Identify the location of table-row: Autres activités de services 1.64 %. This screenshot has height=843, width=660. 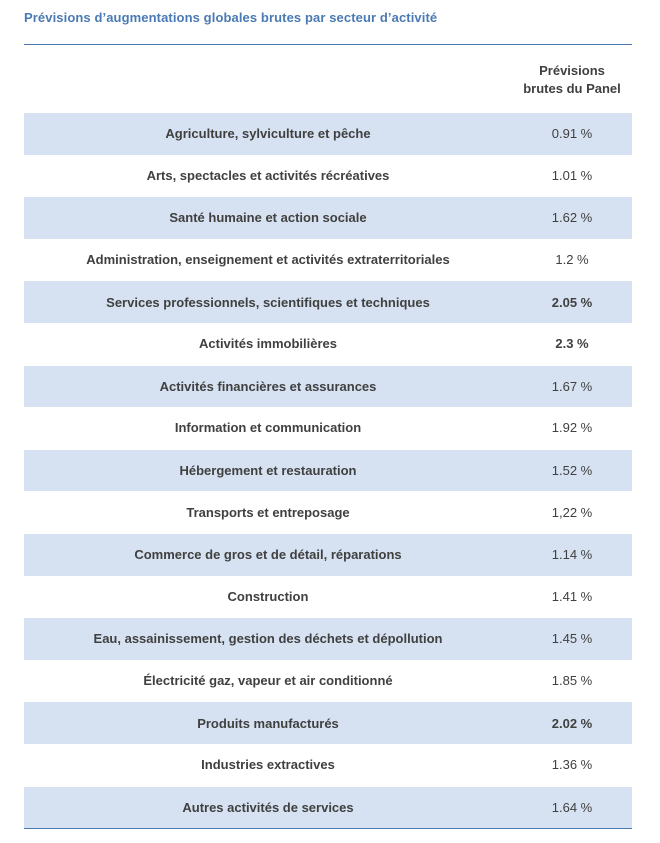
(328, 807).